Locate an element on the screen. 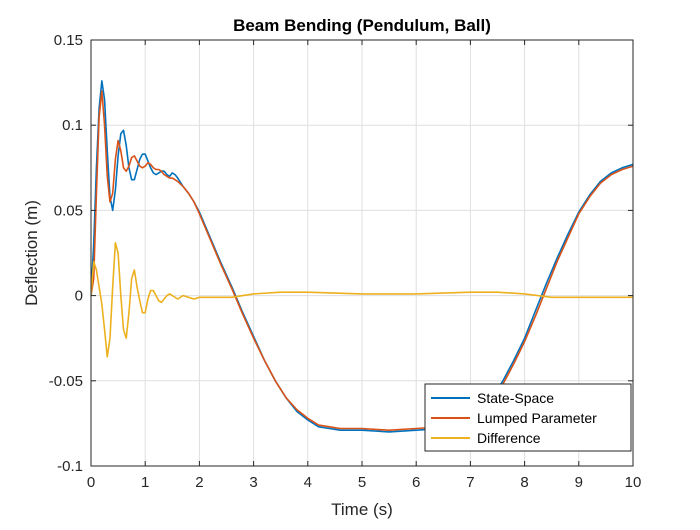  chart-title: Beam Bending (Pendulum, Ball) is located at coordinates (362, 25).